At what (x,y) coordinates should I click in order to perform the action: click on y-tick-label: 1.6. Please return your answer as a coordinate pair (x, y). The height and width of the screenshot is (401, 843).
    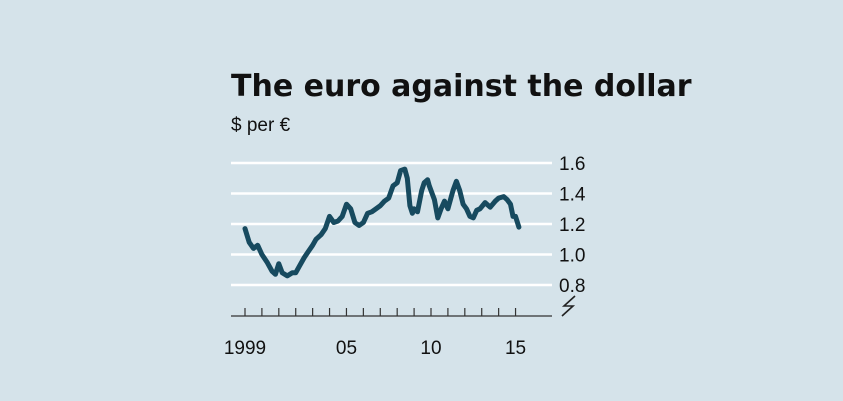
    Looking at the image, I should click on (572, 164).